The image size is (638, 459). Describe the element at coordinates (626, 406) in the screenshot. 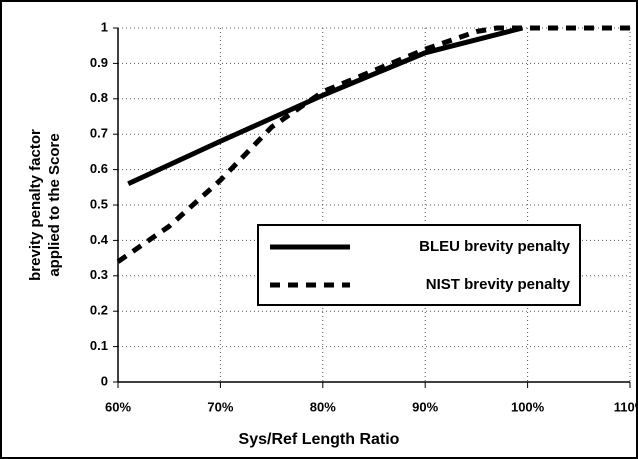

I see `x-tick-label: 110%` at that location.